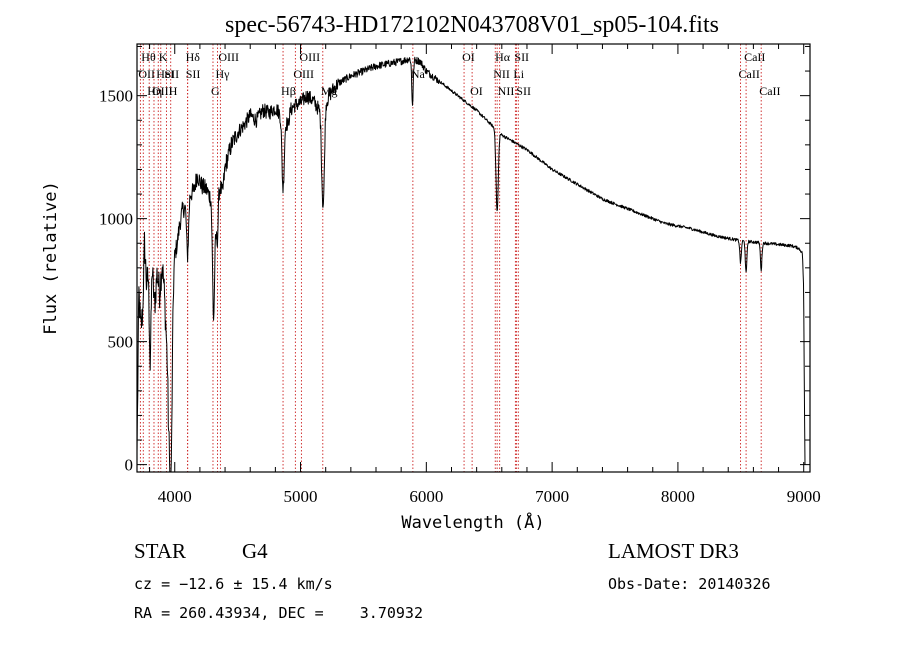 The image size is (900, 654). I want to click on line-marker-label-17: Na, so click(418, 74).